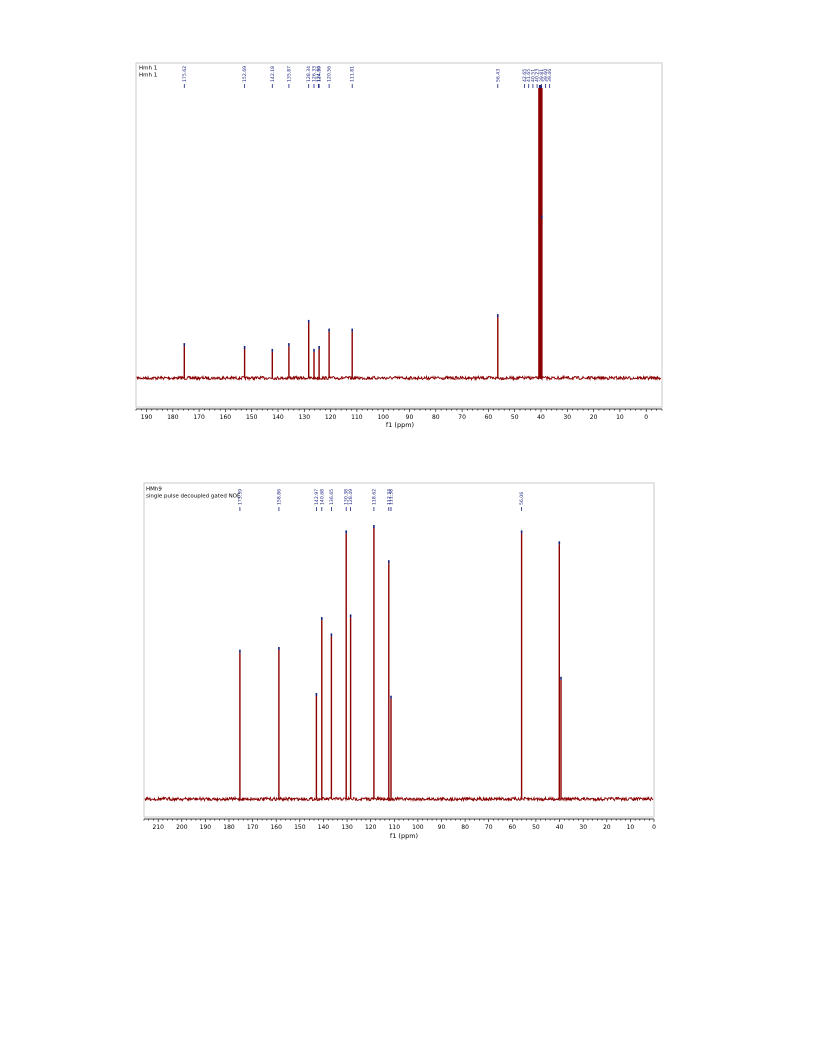  I want to click on peak-label: 118.62, so click(374, 497).